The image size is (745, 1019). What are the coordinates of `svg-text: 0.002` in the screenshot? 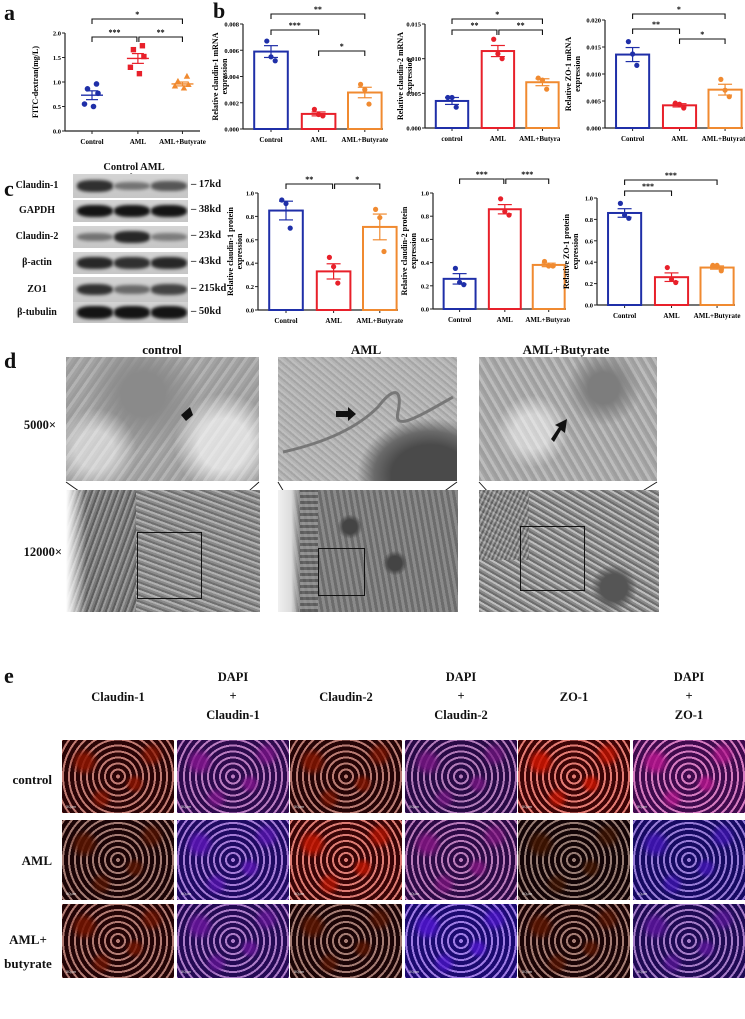 It's located at (231, 103).